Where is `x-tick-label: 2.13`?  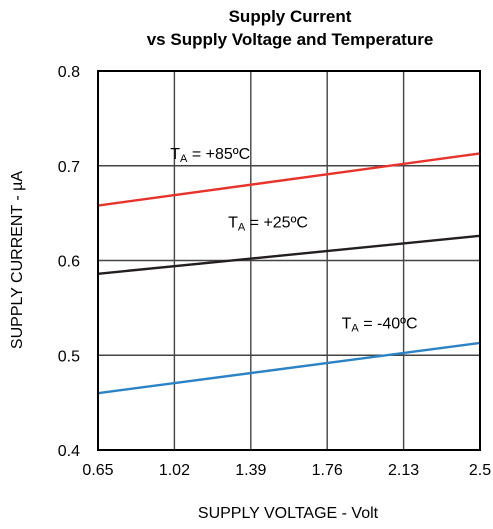
x-tick-label: 2.13 is located at coordinates (403, 470).